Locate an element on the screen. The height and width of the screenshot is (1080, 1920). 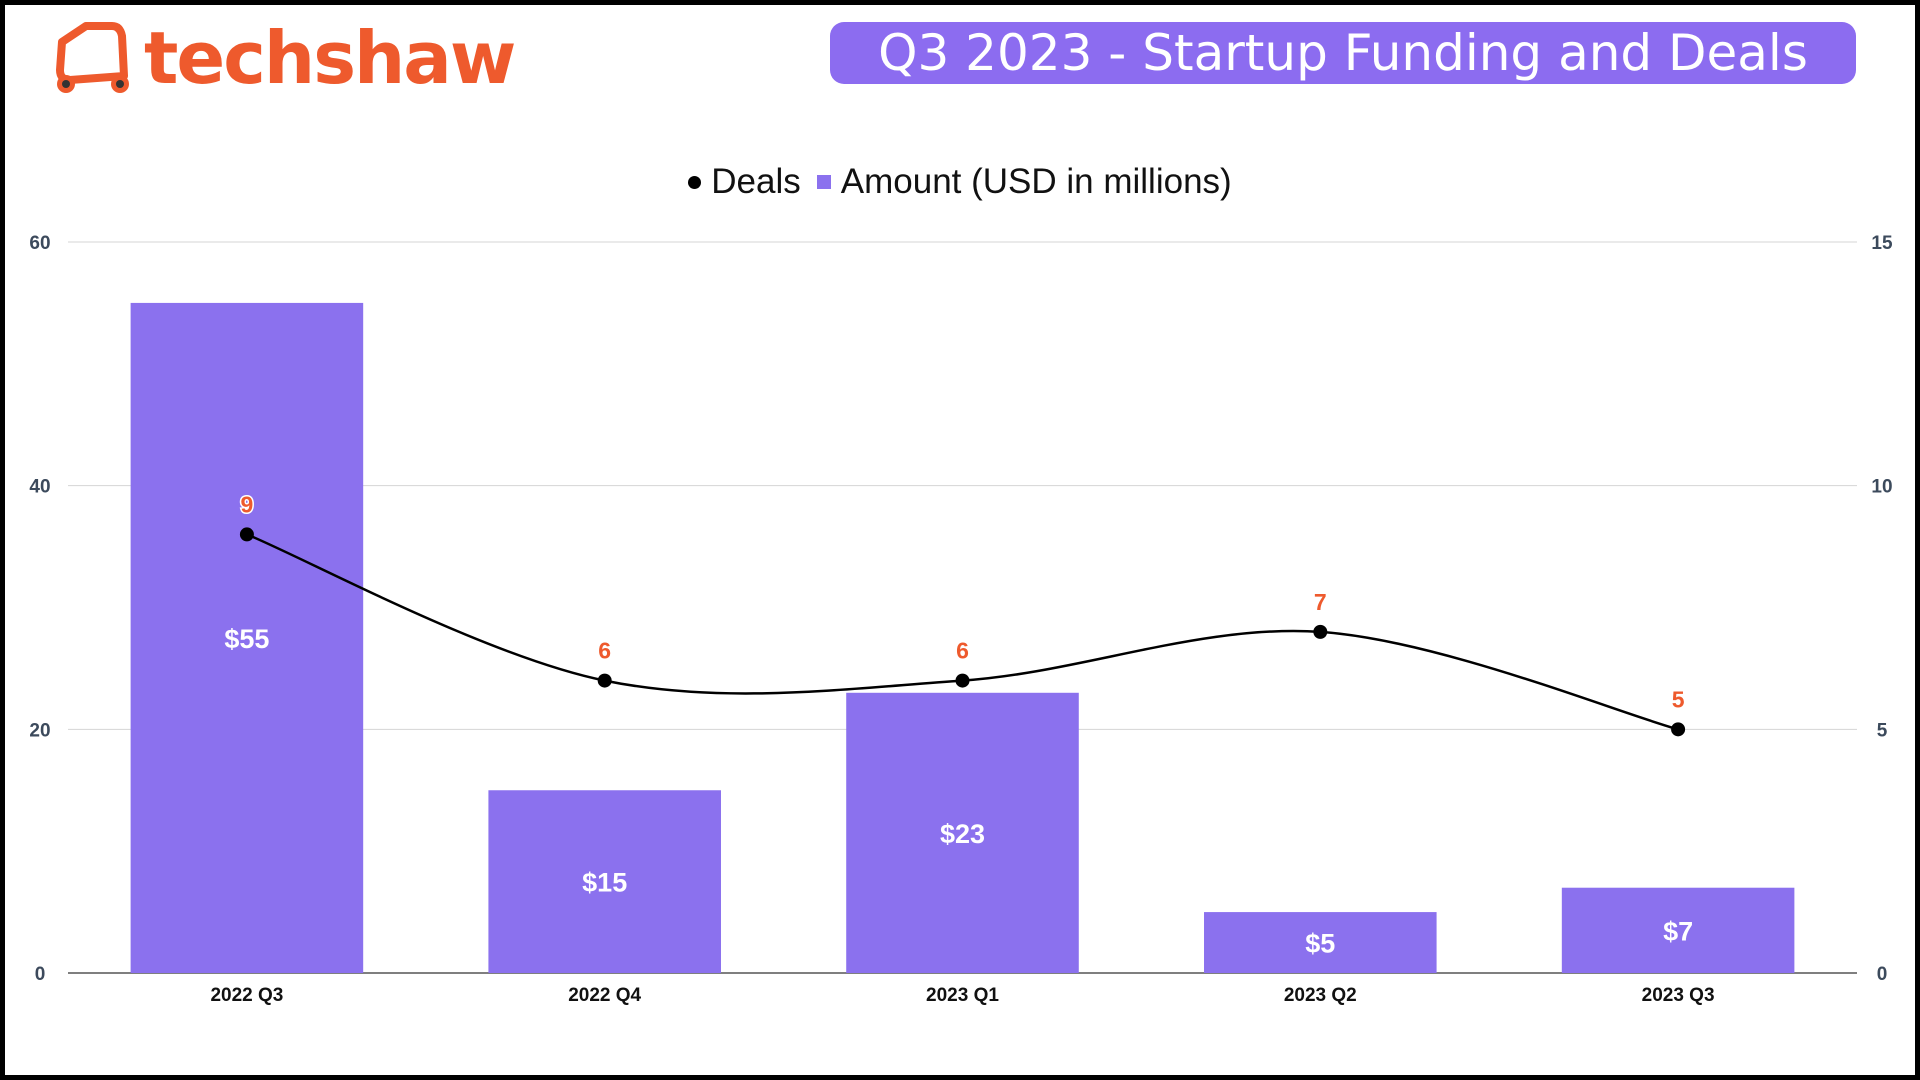
brand-name: techshaw is located at coordinates (330, 58).